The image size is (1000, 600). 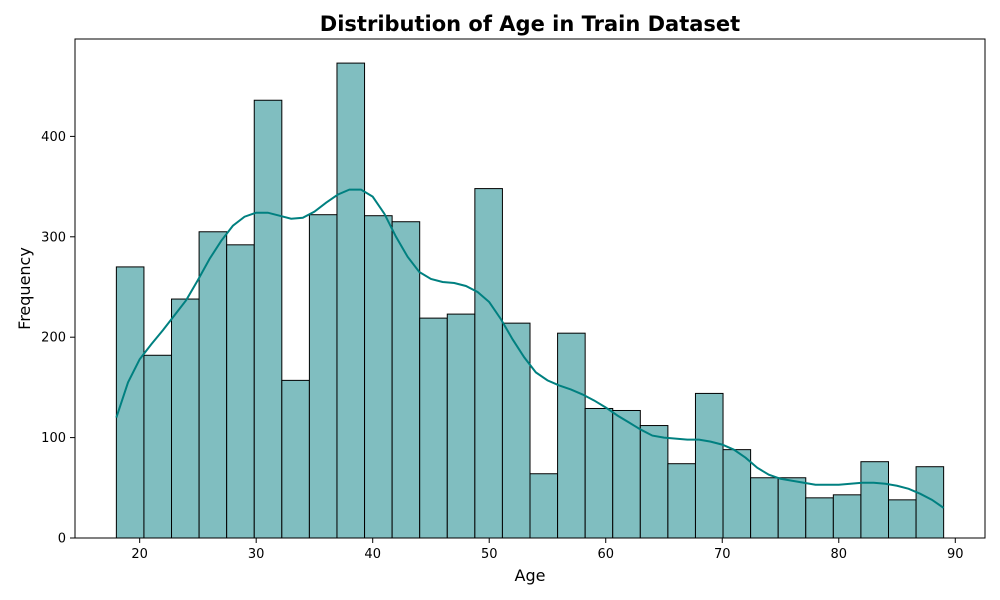 I want to click on x-tick-label: 30, so click(x=256, y=554).